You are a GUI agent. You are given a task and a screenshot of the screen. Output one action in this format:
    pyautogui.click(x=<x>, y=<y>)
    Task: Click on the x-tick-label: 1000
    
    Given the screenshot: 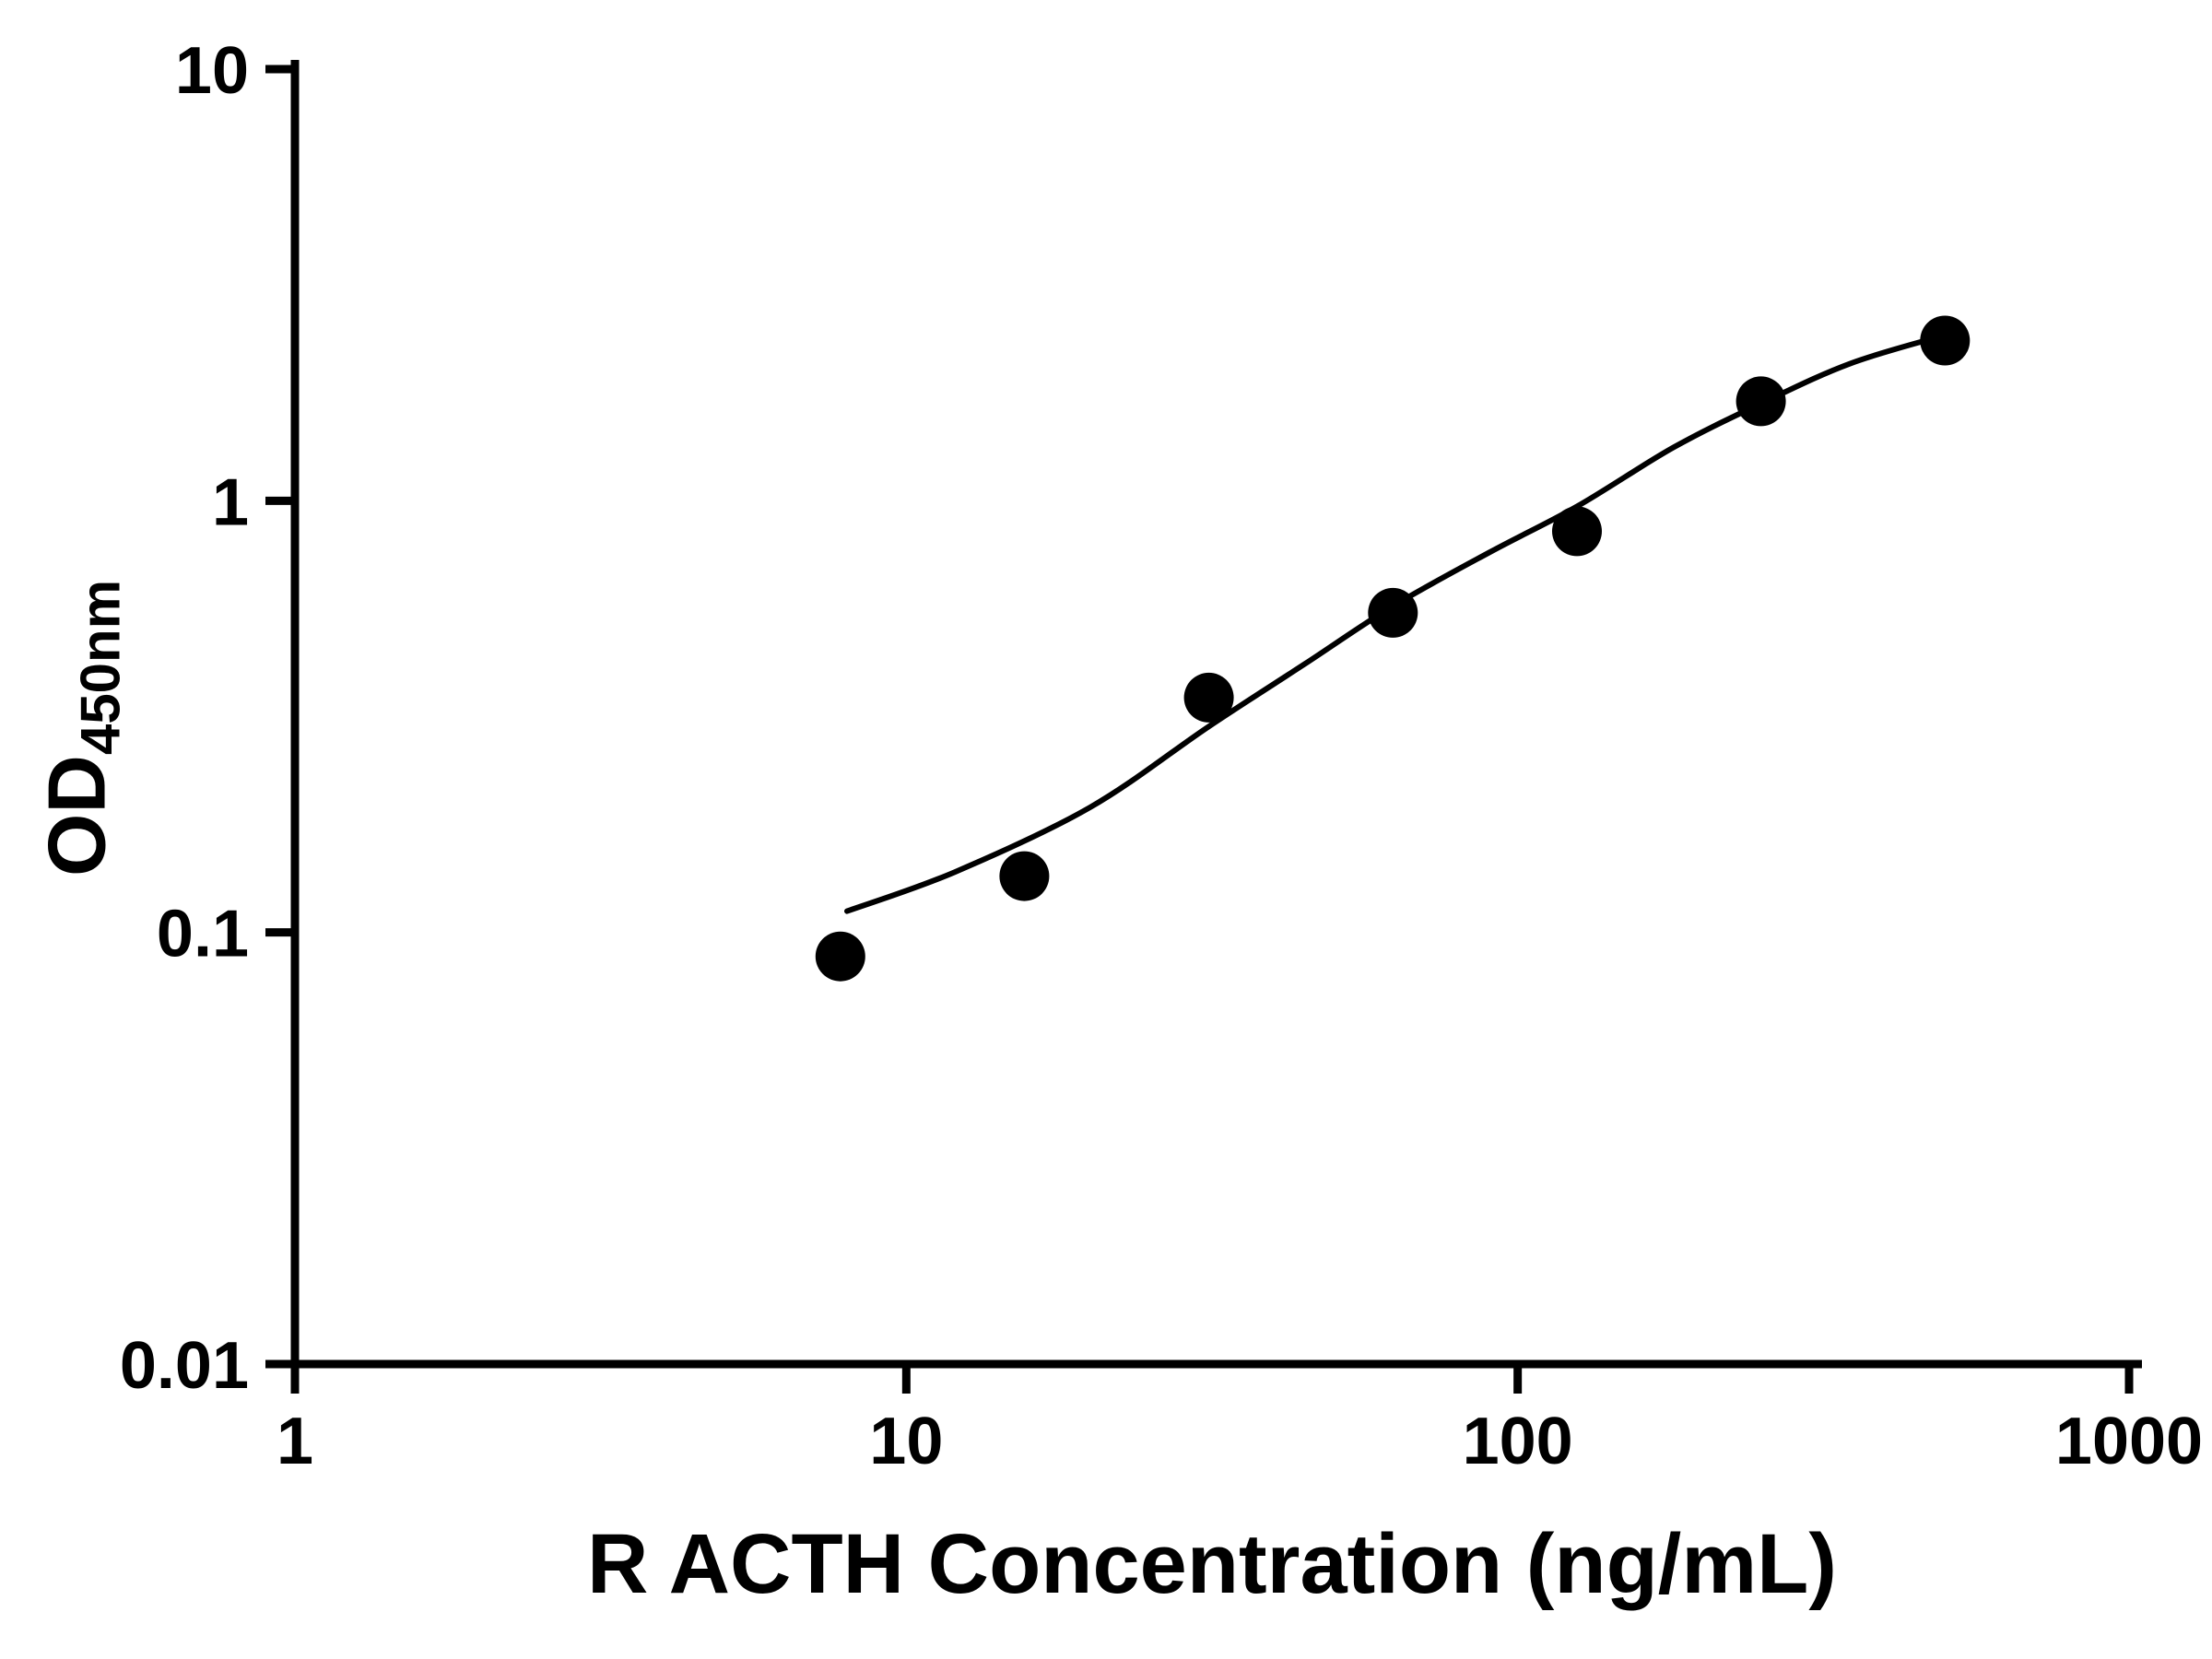 What is the action you would take?
    pyautogui.click(x=2129, y=1441)
    